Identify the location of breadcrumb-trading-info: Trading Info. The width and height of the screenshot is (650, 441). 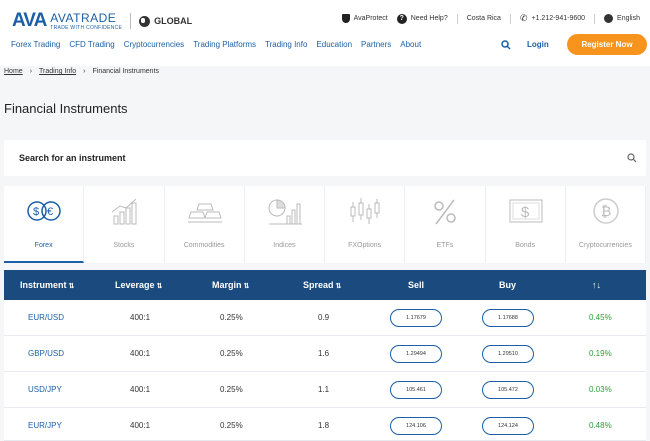
(58, 71).